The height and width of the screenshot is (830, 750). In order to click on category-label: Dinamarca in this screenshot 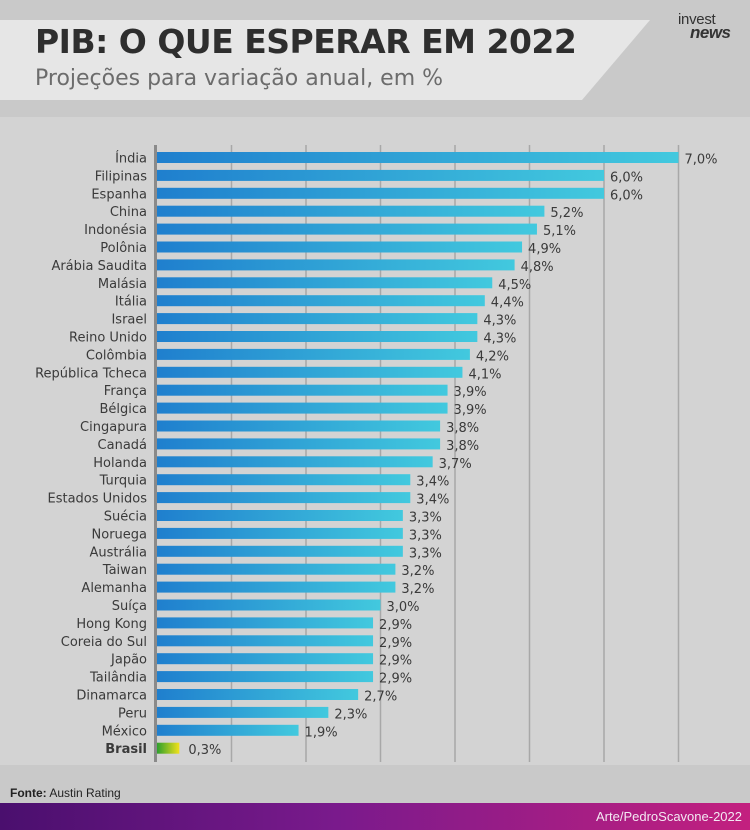, I will do `click(111, 696)`.